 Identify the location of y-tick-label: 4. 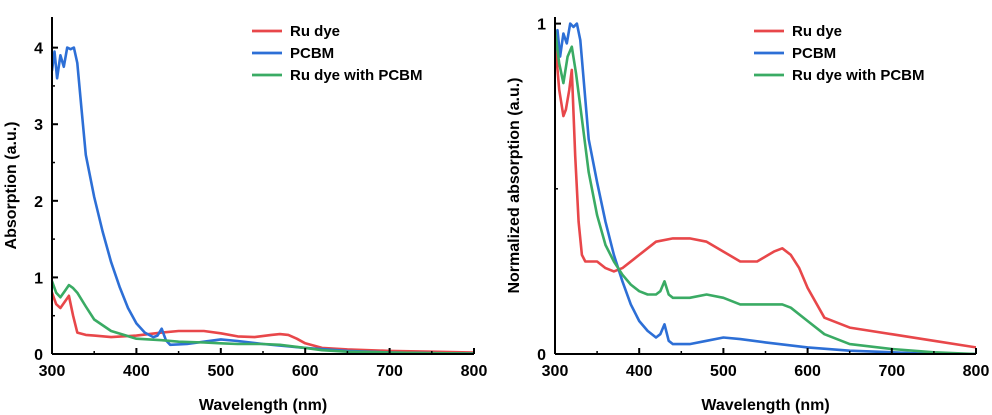
(38, 49).